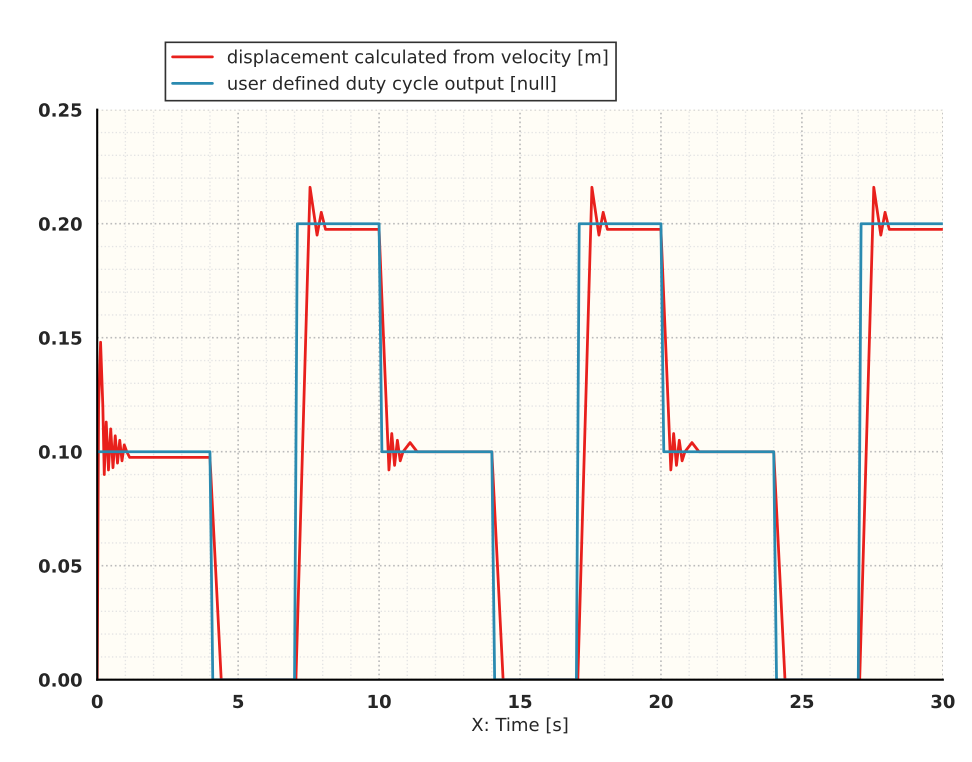 This screenshot has height=762, width=972. Describe the element at coordinates (520, 701) in the screenshot. I see `x-tick-label: 15` at that location.